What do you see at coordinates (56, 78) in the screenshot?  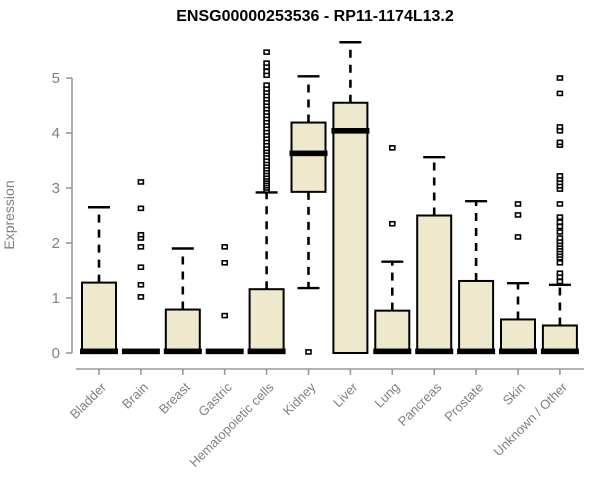 I see `y-tick-label: 5` at bounding box center [56, 78].